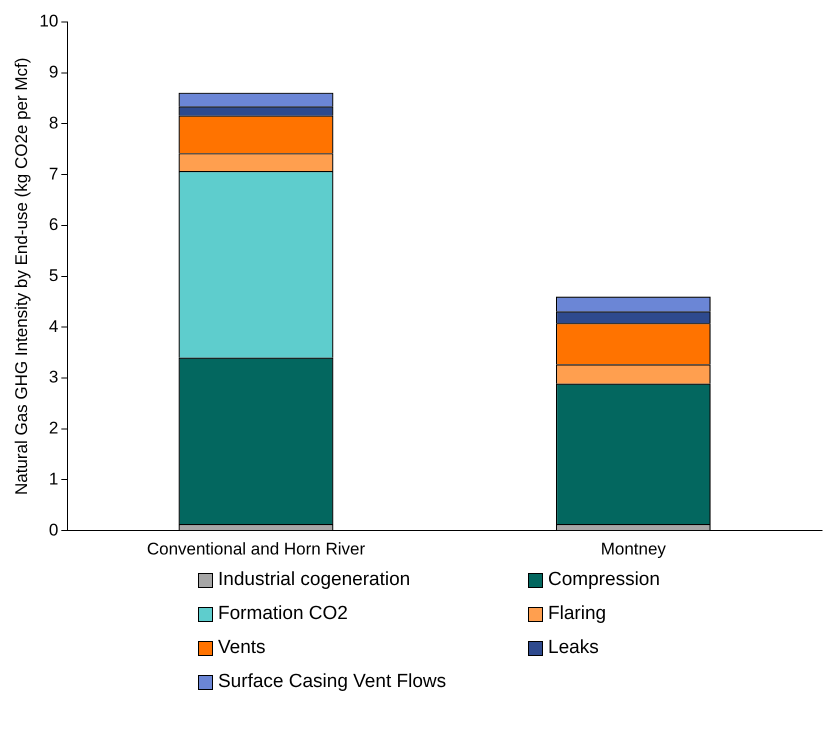  I want to click on legend-label: Flaring, so click(577, 614).